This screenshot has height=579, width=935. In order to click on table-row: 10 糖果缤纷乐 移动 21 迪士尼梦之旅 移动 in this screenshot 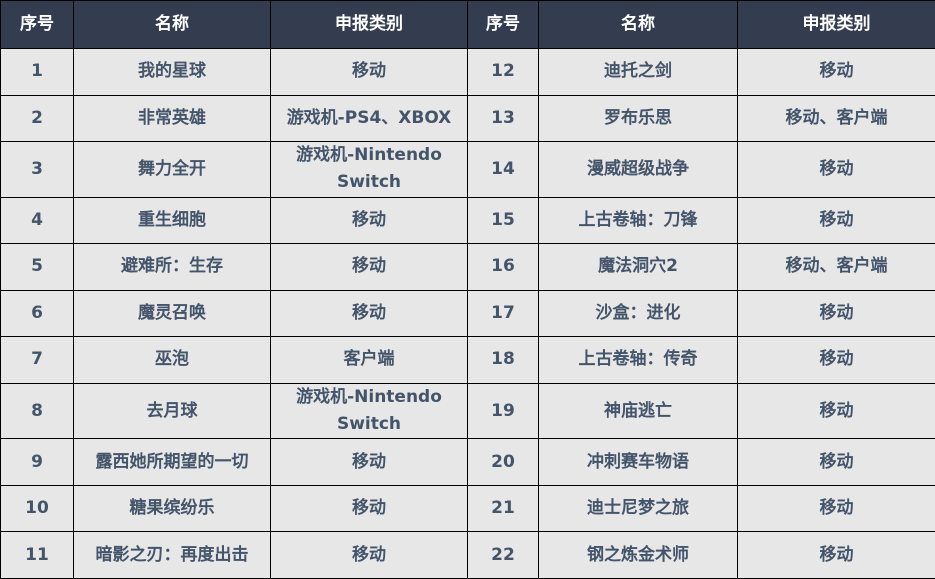, I will do `click(467, 508)`.